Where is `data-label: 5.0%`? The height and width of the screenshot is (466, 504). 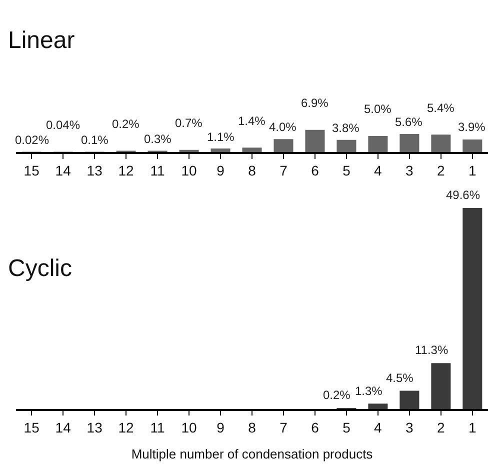
data-label: 5.0% is located at coordinates (378, 109).